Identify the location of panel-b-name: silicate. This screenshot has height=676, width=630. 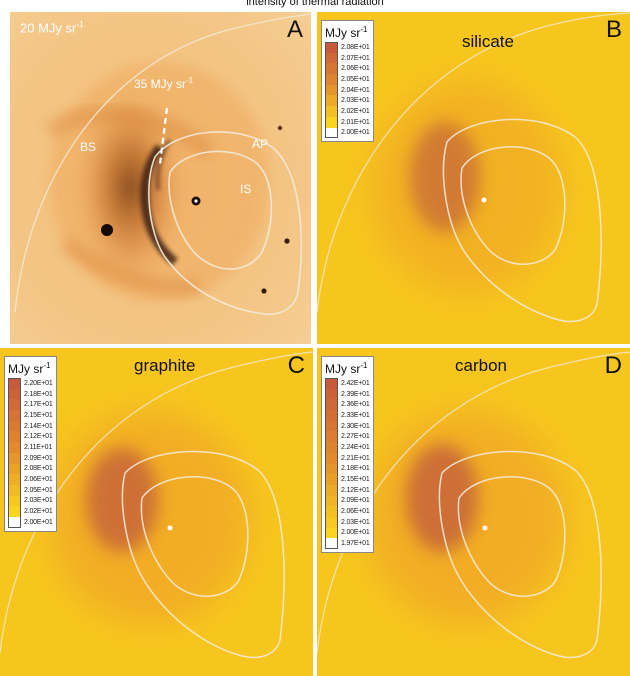
(488, 41).